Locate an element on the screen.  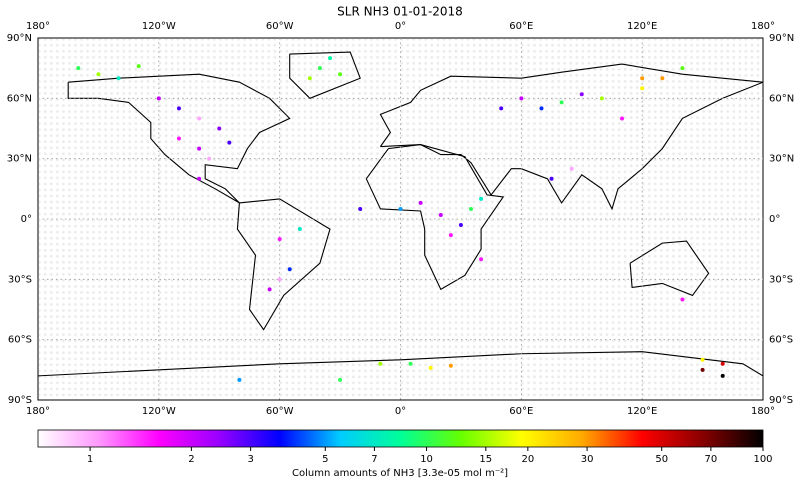
lat-label: 90°S is located at coordinates (781, 400).